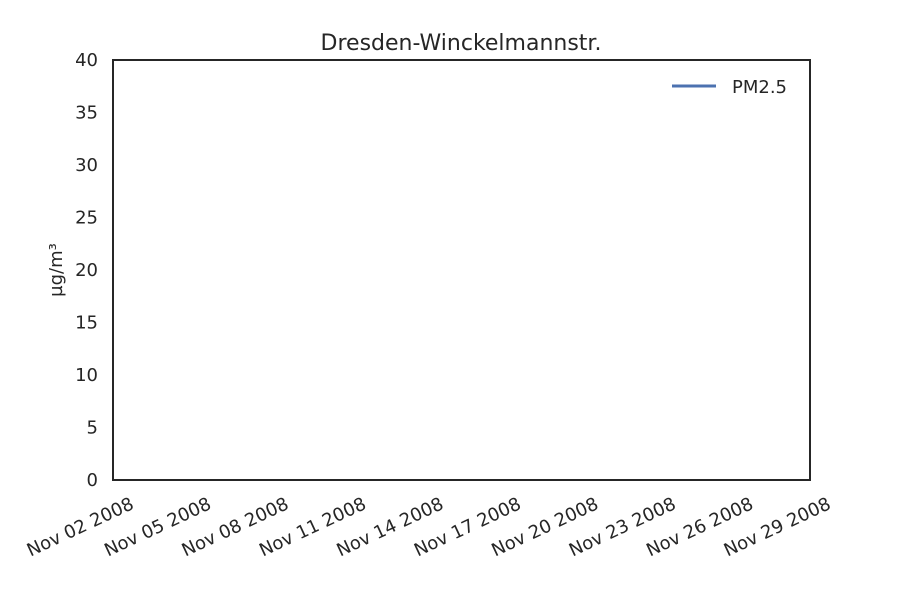 This screenshot has height=600, width=900. What do you see at coordinates (729, 87) in the screenshot?
I see `legend: PM2.5` at bounding box center [729, 87].